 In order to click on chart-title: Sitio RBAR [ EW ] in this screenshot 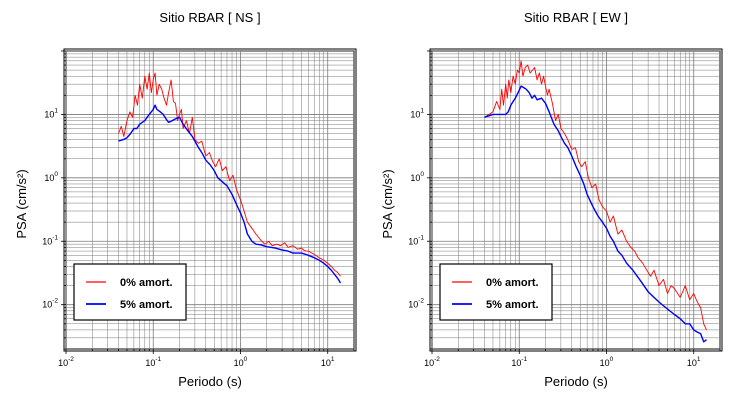, I will do `click(576, 17)`.